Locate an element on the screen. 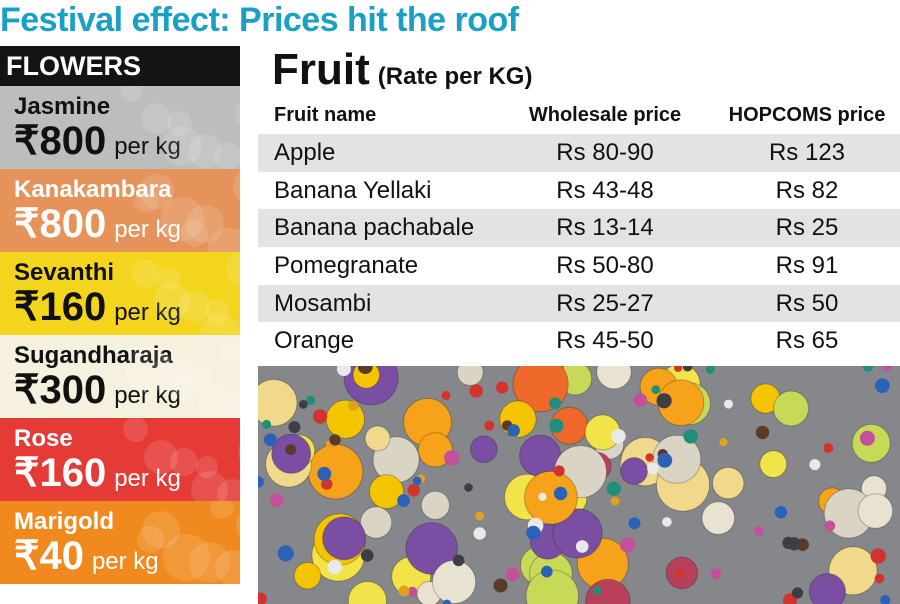 Image resolution: width=900 pixels, height=604 pixels. hopcoms-price-cell: Rs 91 is located at coordinates (807, 265).